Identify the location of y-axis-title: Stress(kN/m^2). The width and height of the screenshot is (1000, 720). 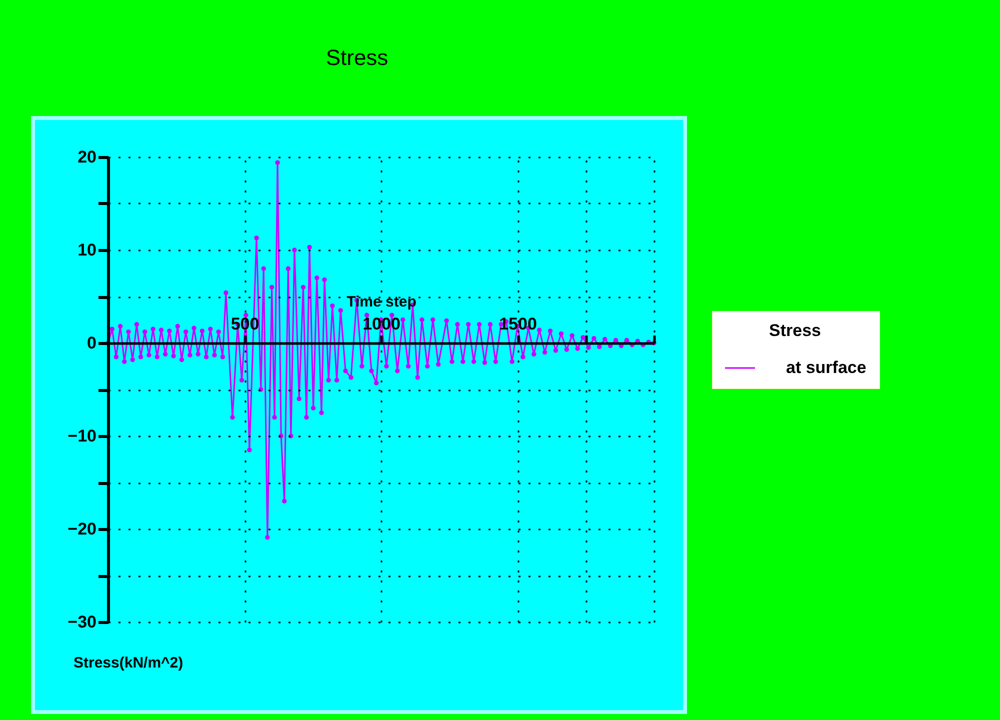
(129, 663).